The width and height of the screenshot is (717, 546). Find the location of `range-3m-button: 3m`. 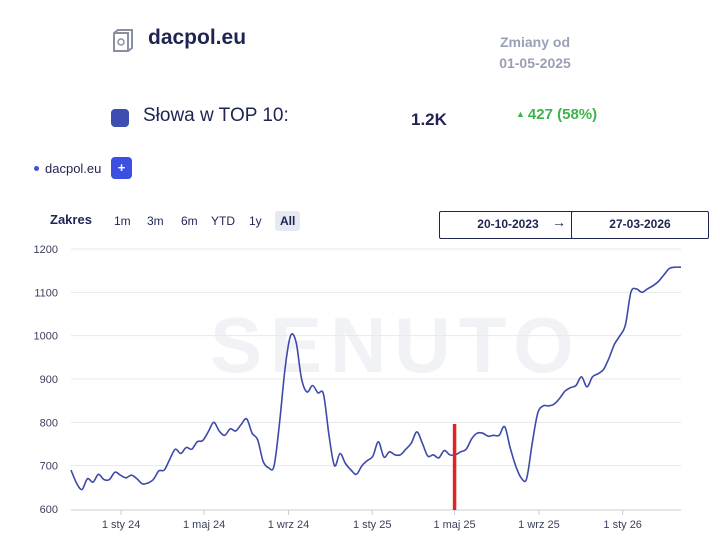

range-3m-button: 3m is located at coordinates (155, 221).